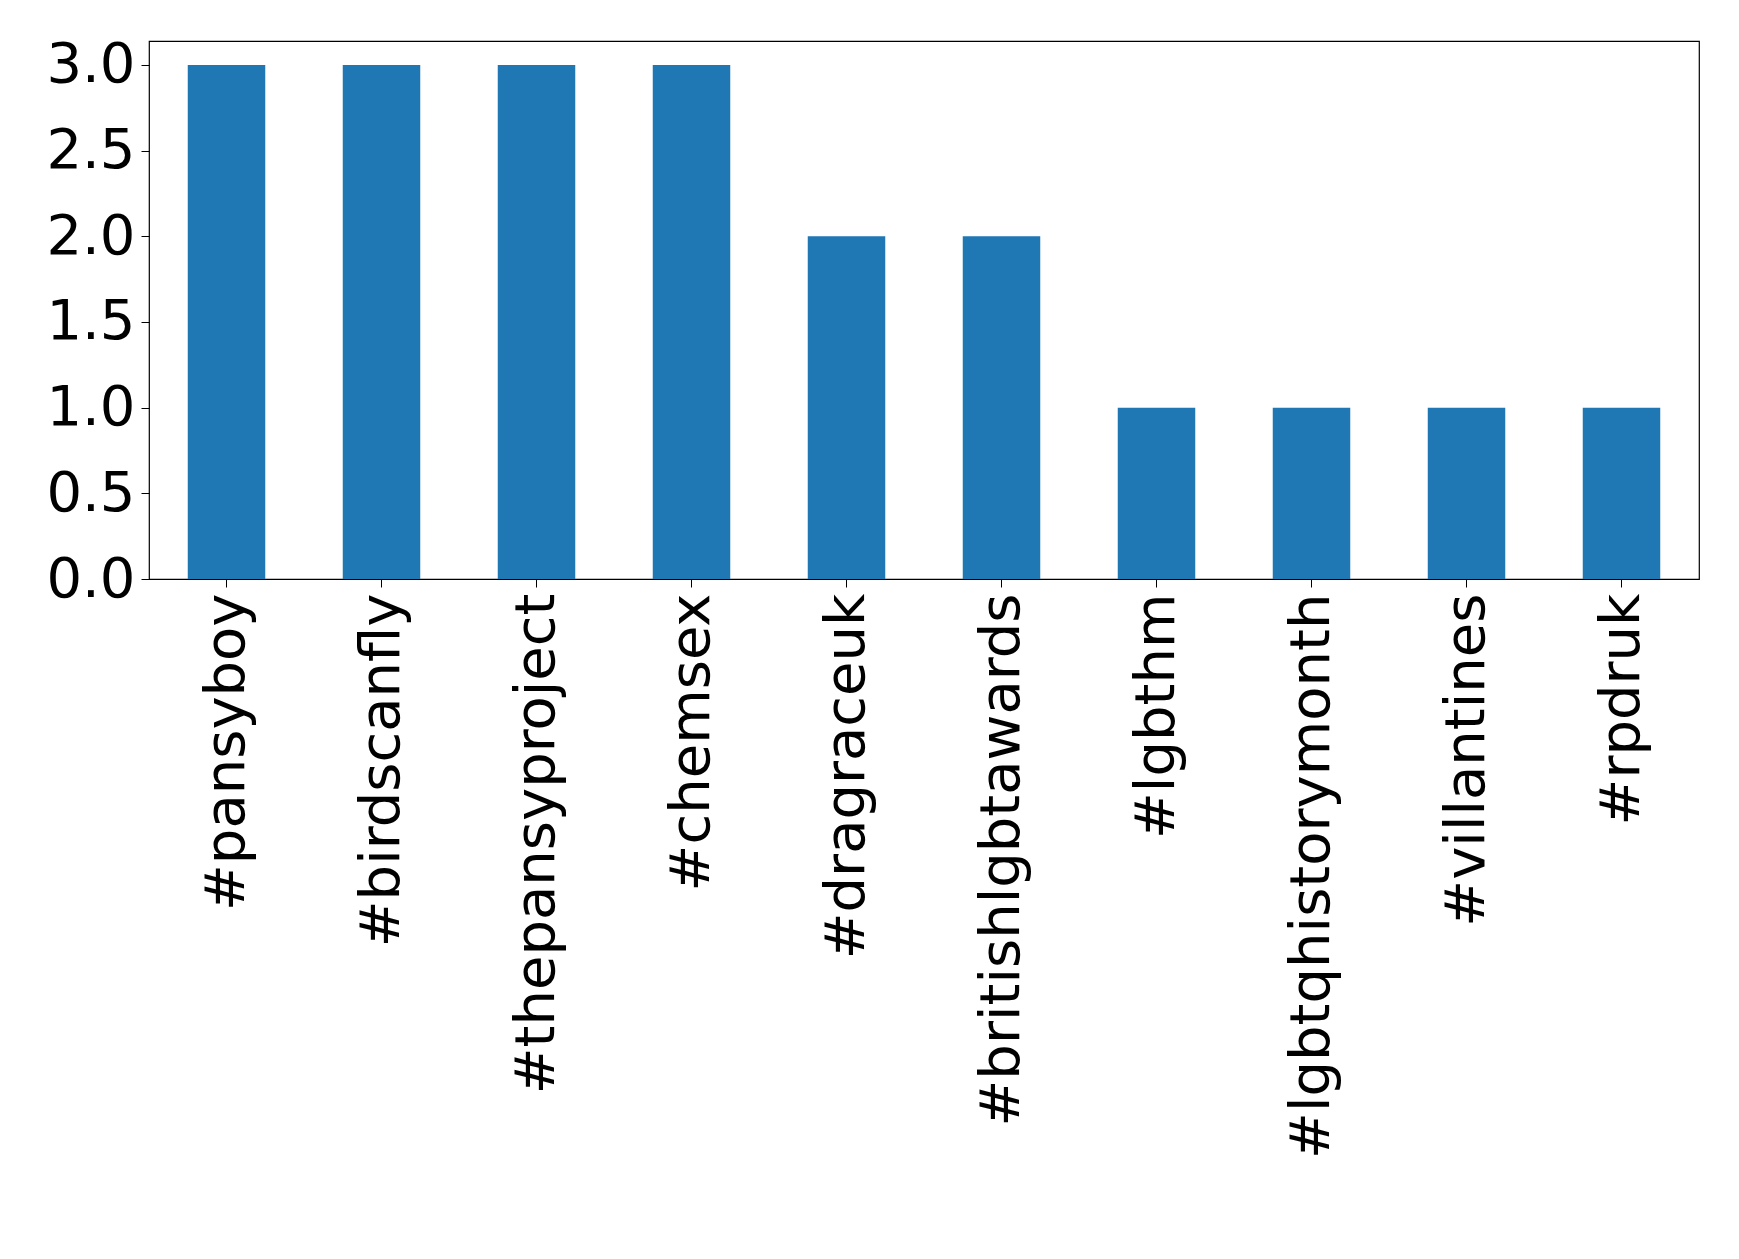 Image resolution: width=1739 pixels, height=1259 pixels. Describe the element at coordinates (1154, 716) in the screenshot. I see `x-tick-label: #lgbthm` at that location.